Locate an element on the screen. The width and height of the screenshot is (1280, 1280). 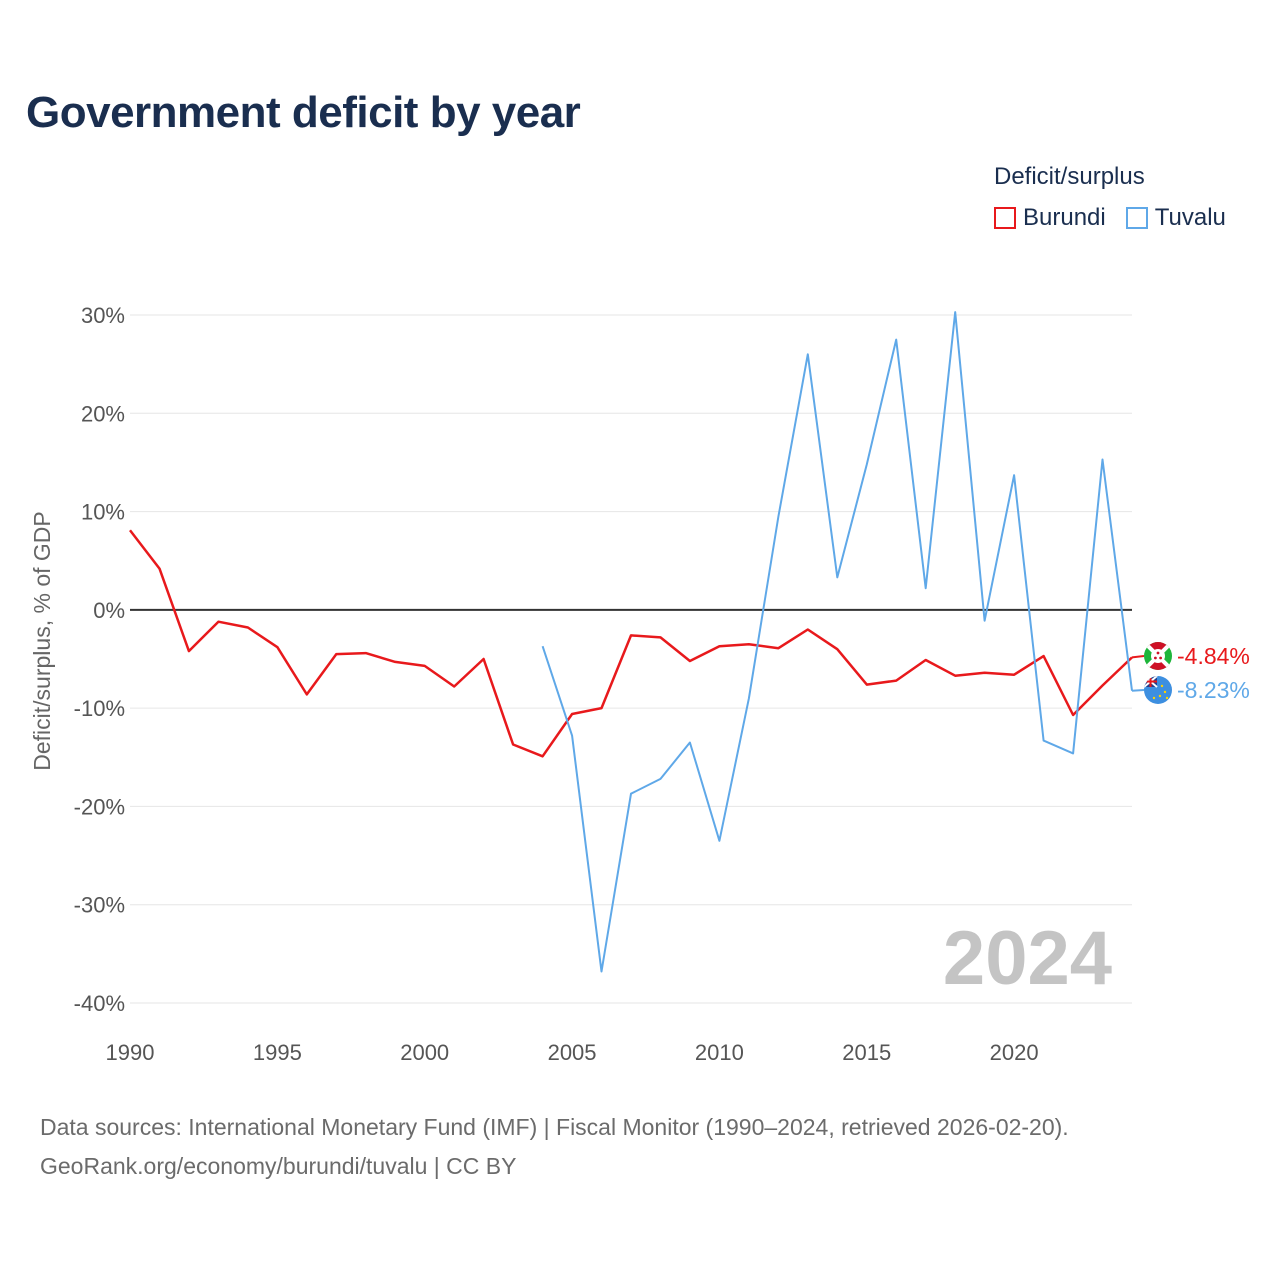
x-tick-label: 1995 is located at coordinates (277, 1052).